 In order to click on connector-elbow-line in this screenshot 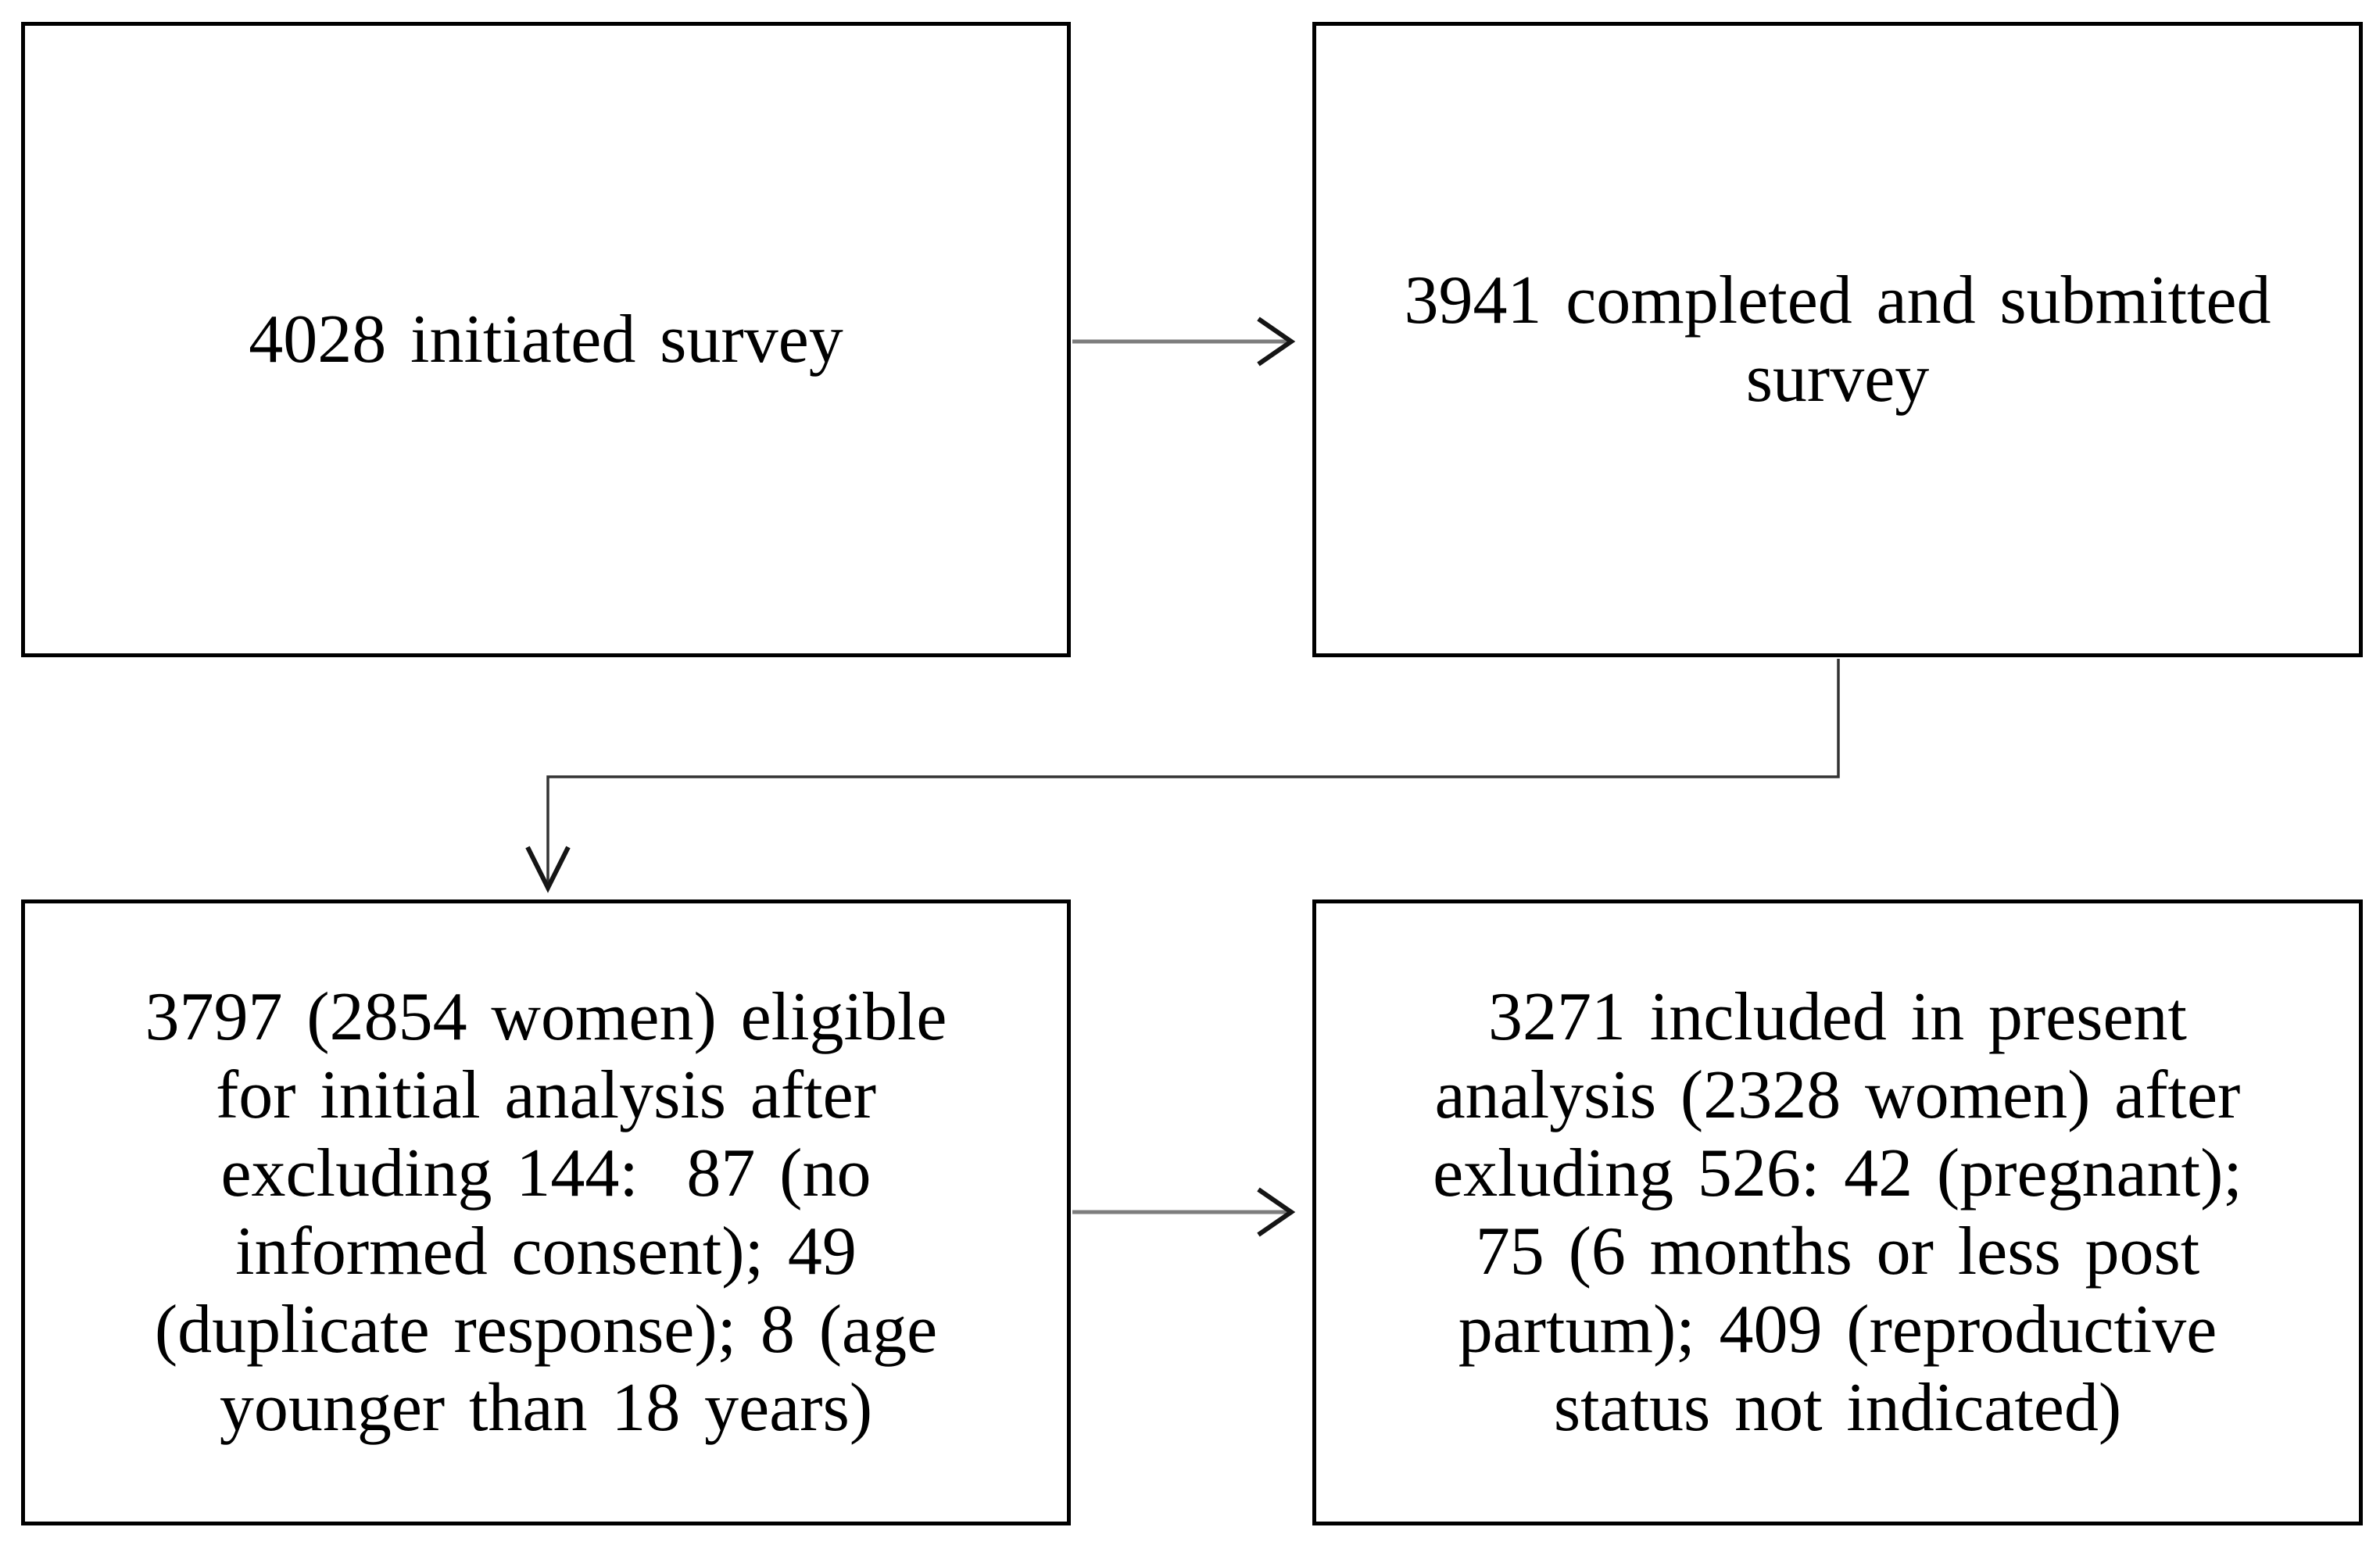, I will do `click(1193, 771)`.